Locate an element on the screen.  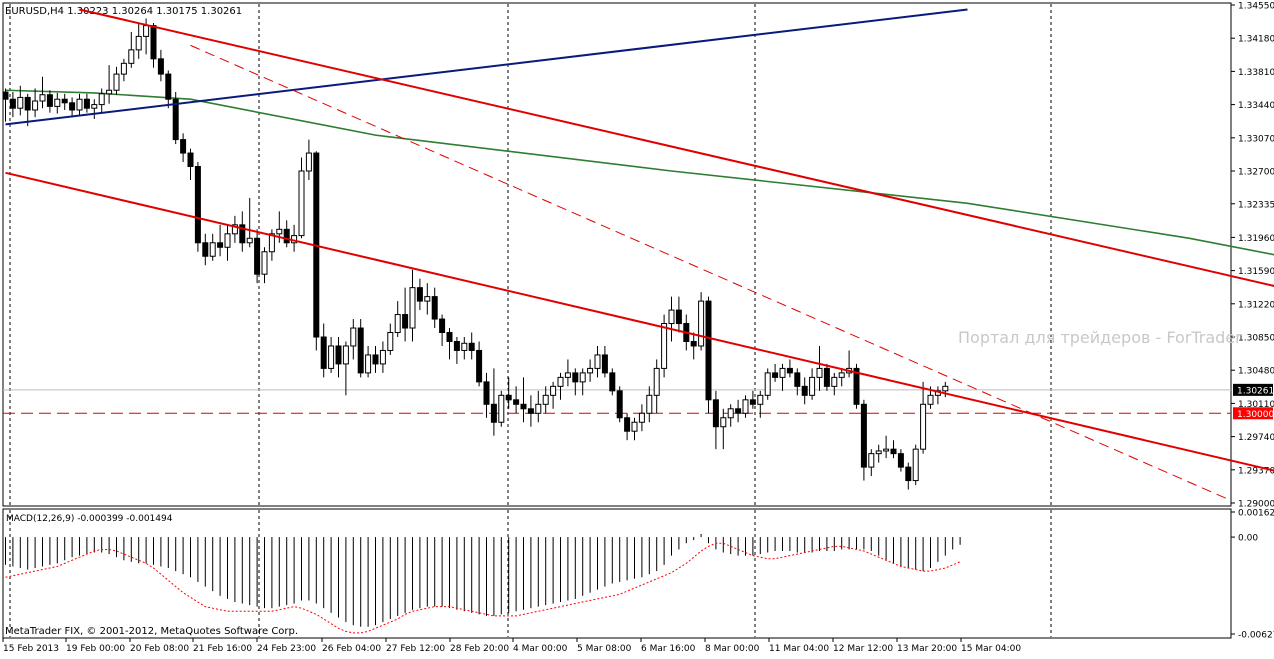
time-label-5: 26 Feb 04:00 is located at coordinates (351, 649).